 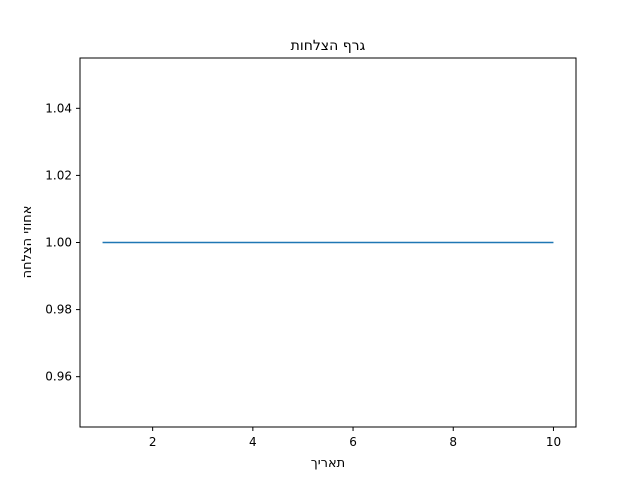 I want to click on y-axis-label: אחוזי הצלחה, so click(x=27, y=242).